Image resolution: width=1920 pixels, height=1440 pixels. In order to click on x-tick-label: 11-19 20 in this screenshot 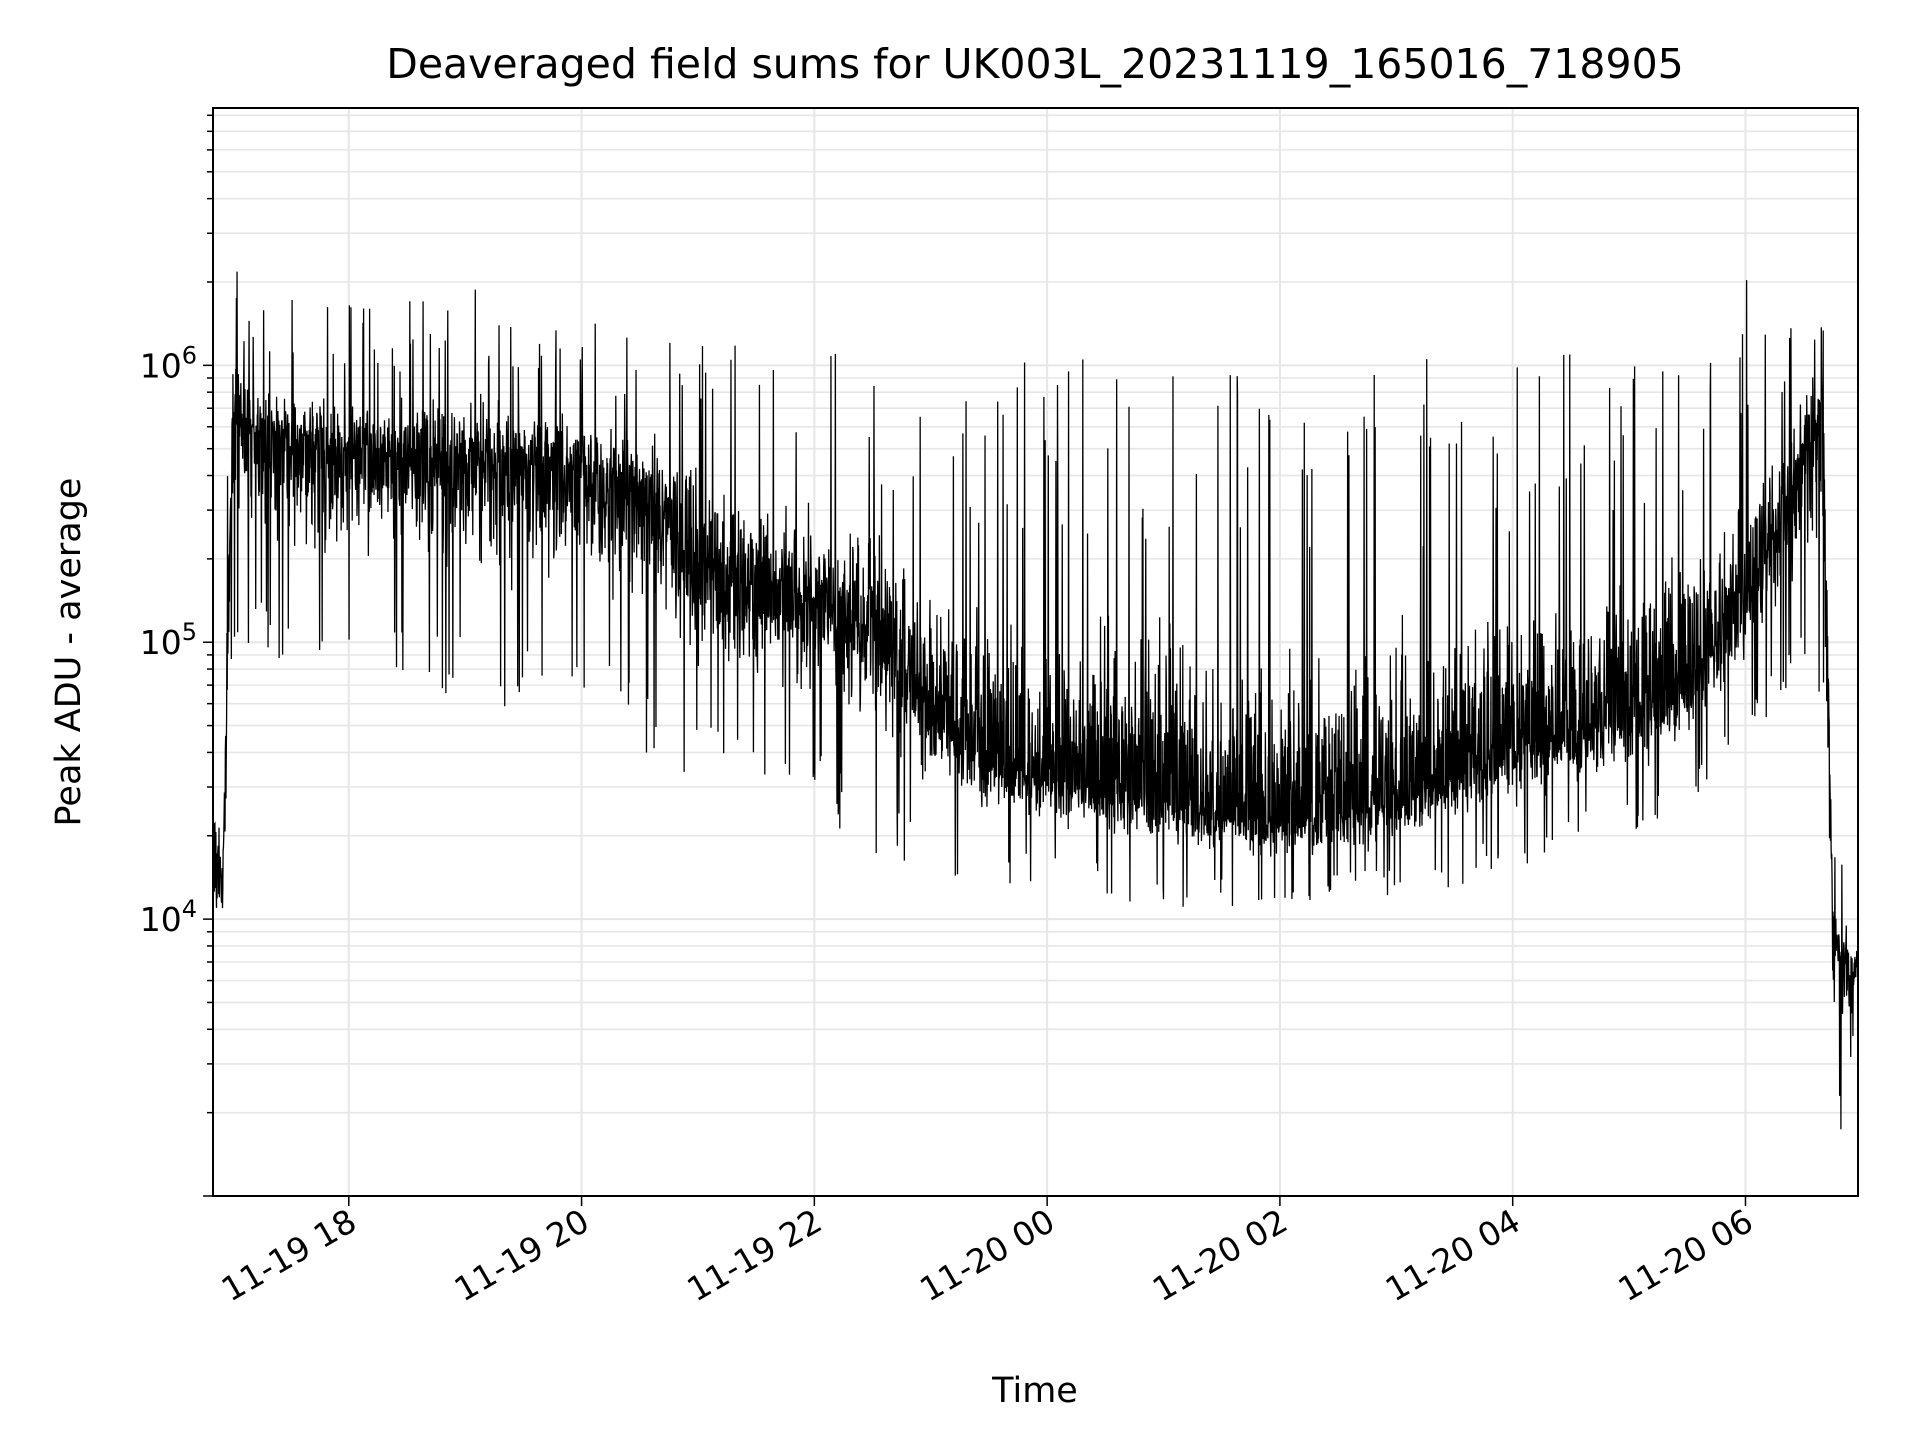, I will do `click(522, 1255)`.